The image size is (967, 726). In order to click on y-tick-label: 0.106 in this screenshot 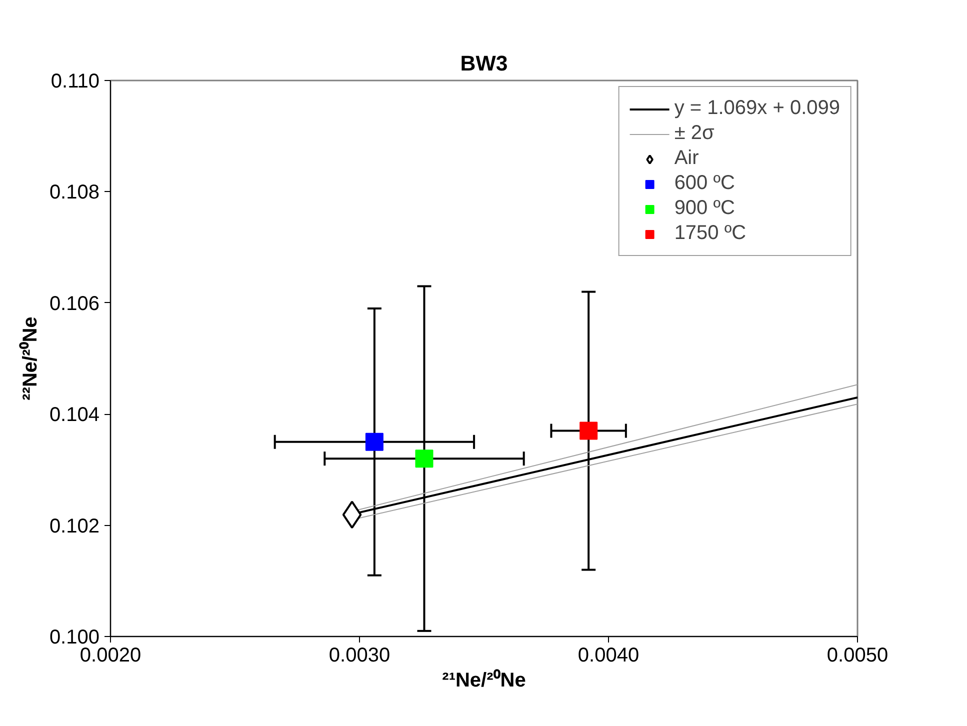, I will do `click(74, 303)`.